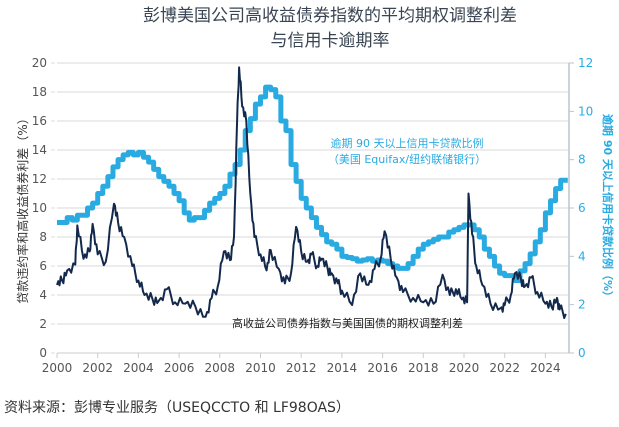  I want to click on y-tick-label-right: 12, so click(585, 63).